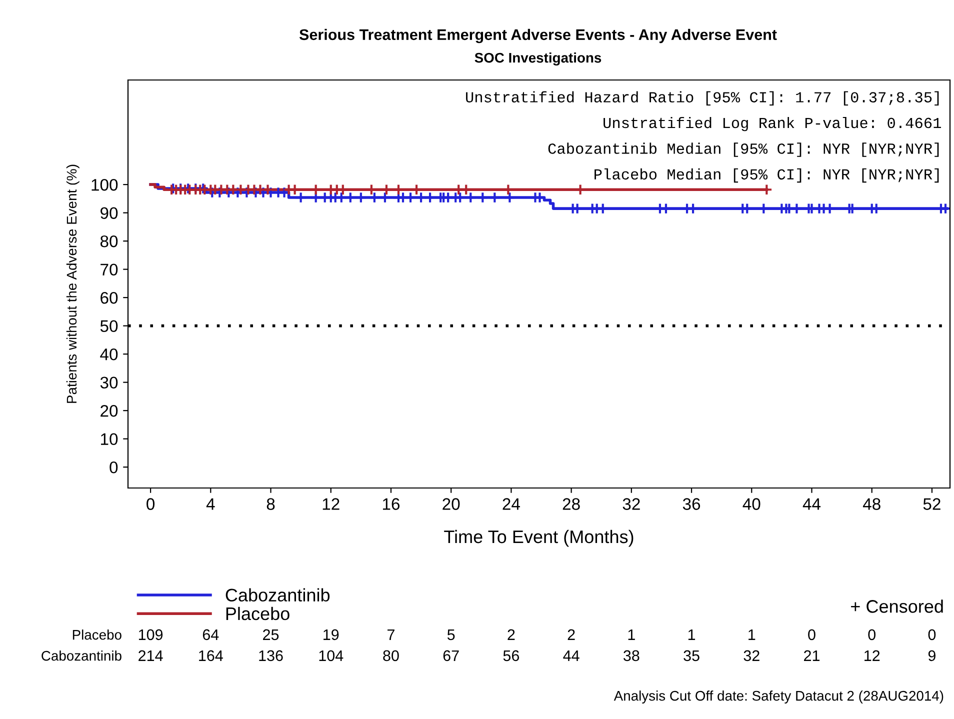 The image size is (954, 719). What do you see at coordinates (489, 656) in the screenshot?
I see `text: Cabozantinib 214 164 136 104 80 67 56 44 38 35 32 21 12 9` at bounding box center [489, 656].